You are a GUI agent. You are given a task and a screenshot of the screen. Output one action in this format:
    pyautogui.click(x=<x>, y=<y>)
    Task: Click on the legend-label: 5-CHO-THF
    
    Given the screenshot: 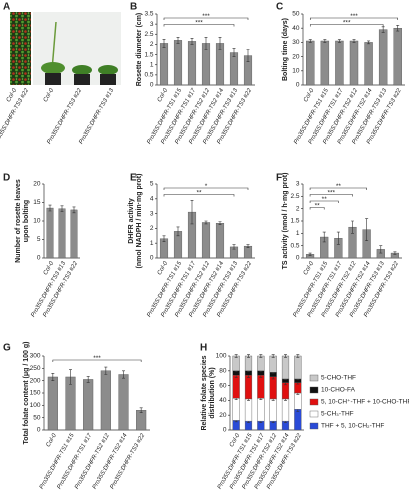 What is the action you would take?
    pyautogui.click(x=338, y=378)
    